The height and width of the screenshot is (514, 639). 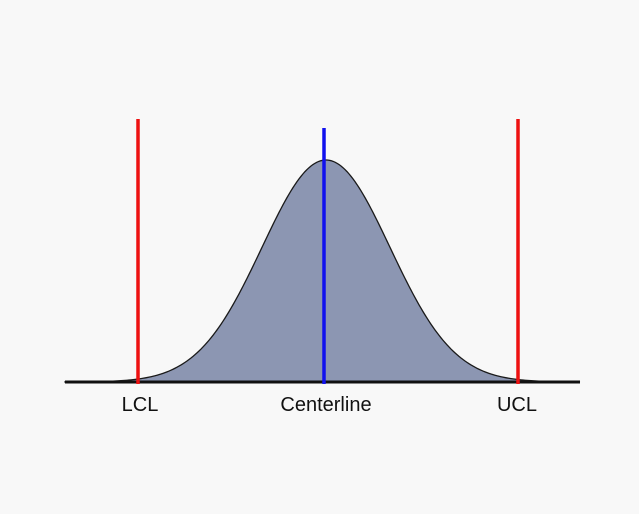 What do you see at coordinates (517, 405) in the screenshot?
I see `ucl-label: UCL` at bounding box center [517, 405].